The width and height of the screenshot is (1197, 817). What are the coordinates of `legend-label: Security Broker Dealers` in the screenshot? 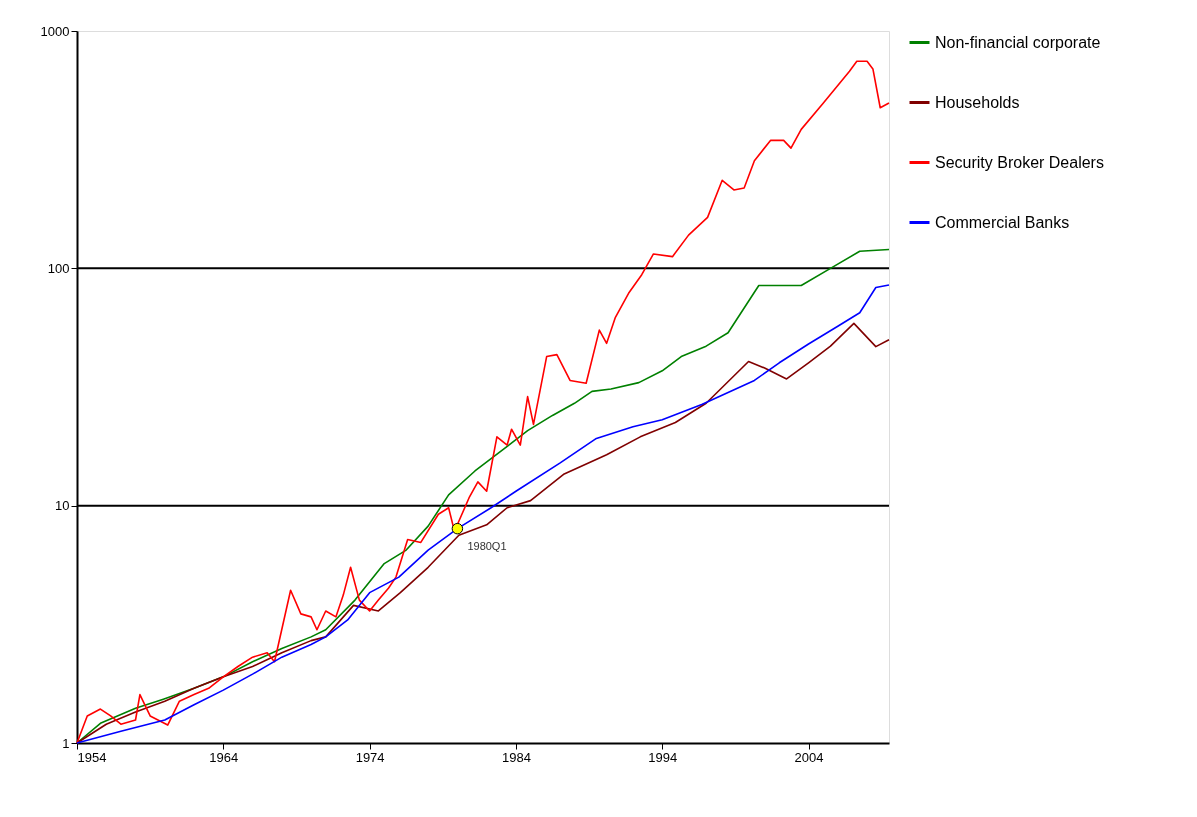 It's located at (1019, 162).